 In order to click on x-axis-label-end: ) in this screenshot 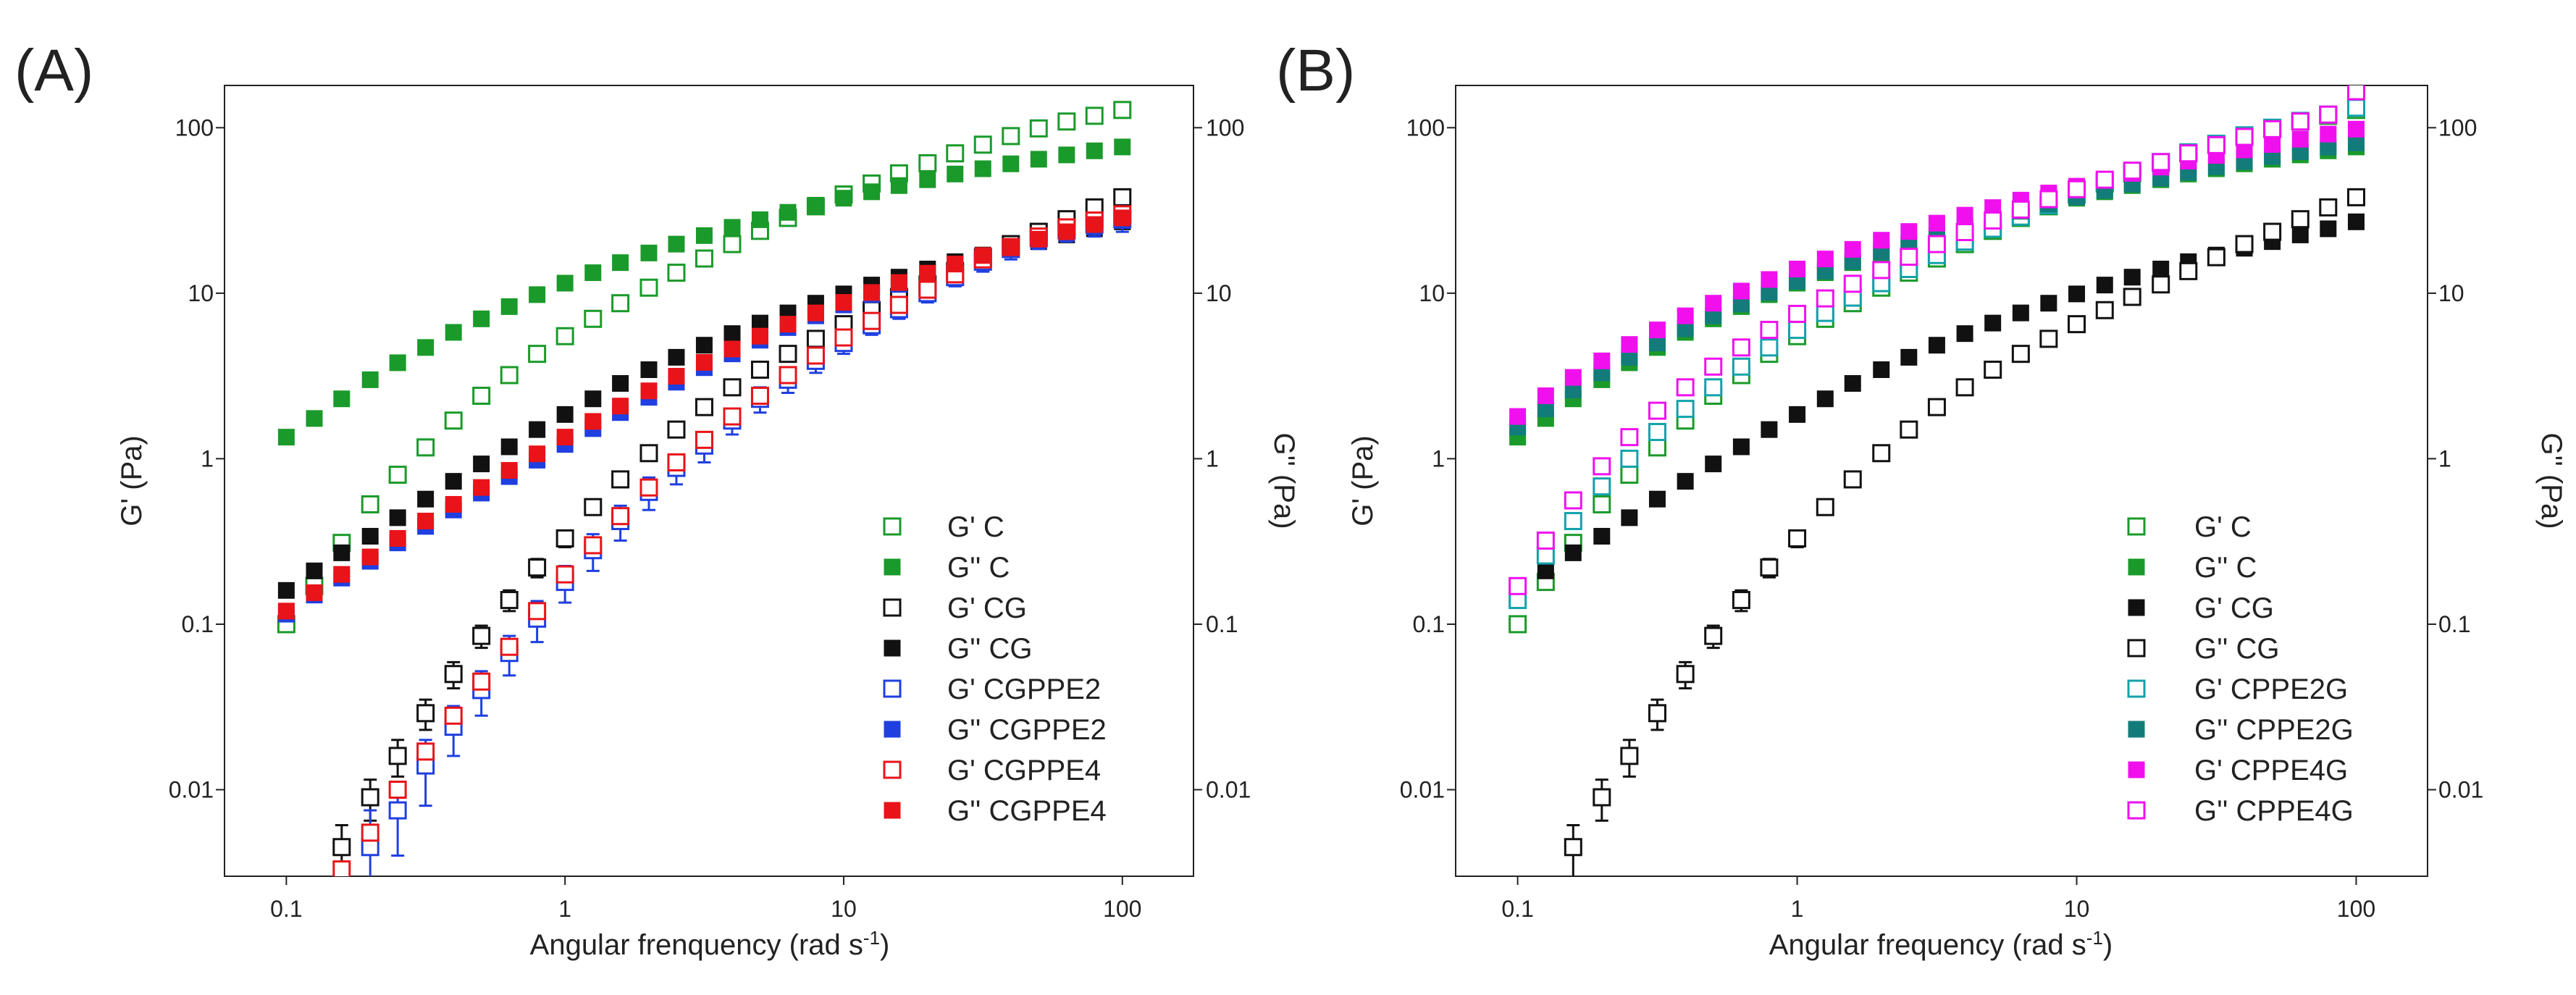, I will do `click(884, 945)`.